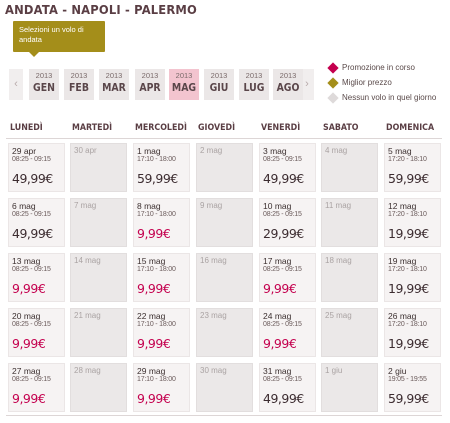 The width and height of the screenshot is (450, 423). Describe the element at coordinates (412, 332) in the screenshot. I see `calendar-day-flight: 26 mag 17:20 - 18:10 19,99€` at that location.